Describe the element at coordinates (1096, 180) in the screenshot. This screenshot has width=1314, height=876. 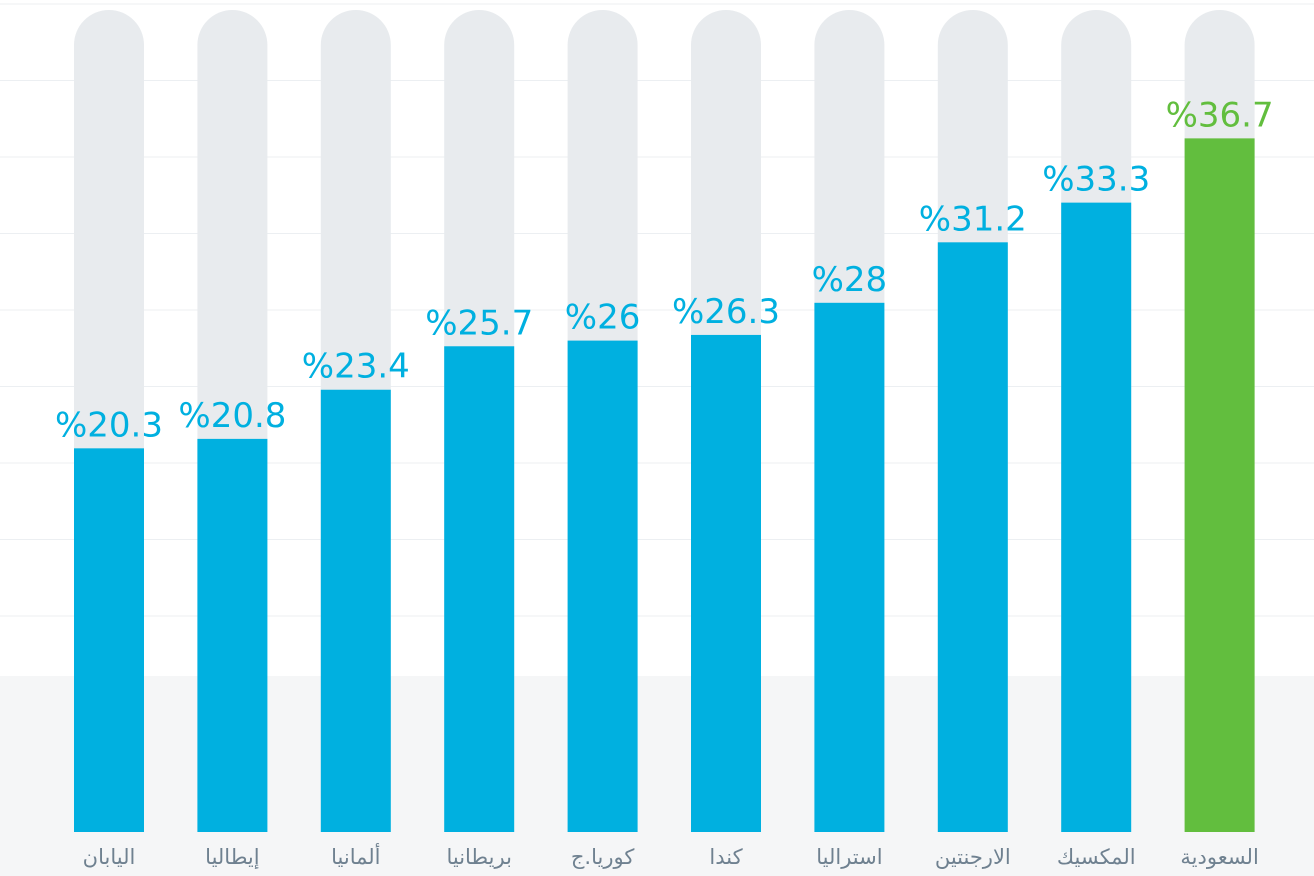
I see `value-label: %33.3` at that location.